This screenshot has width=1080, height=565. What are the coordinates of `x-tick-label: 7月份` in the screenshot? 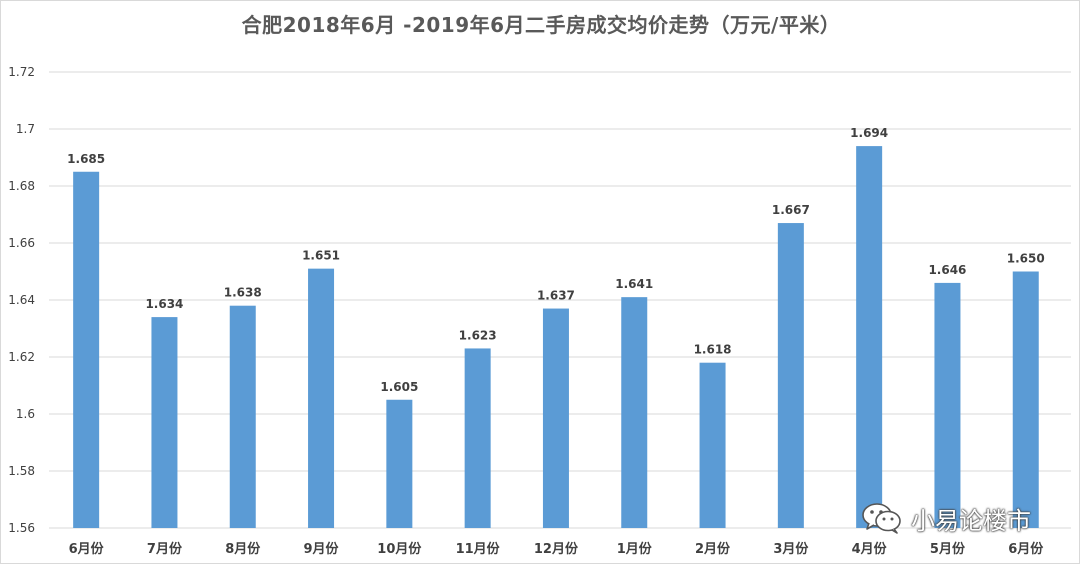 It's located at (165, 549).